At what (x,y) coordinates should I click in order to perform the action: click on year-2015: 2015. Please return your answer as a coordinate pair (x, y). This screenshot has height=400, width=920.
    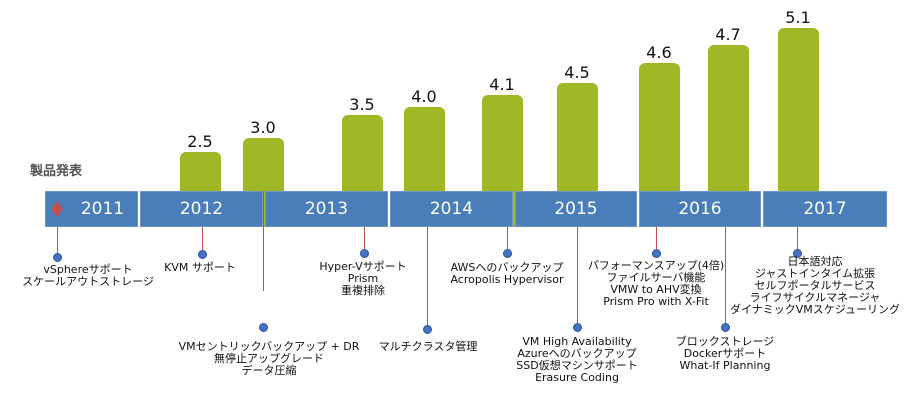
    Looking at the image, I should click on (576, 209).